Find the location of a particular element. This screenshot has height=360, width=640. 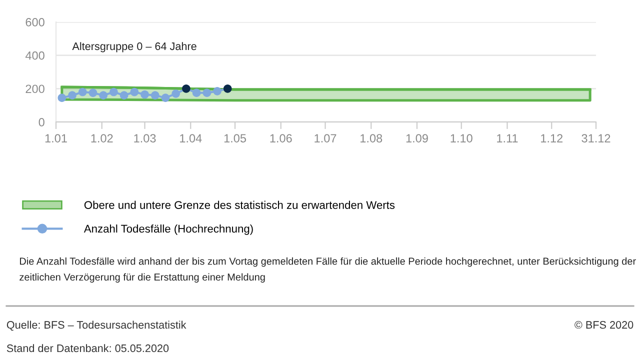

x-tick-label: 1.12 is located at coordinates (552, 138).